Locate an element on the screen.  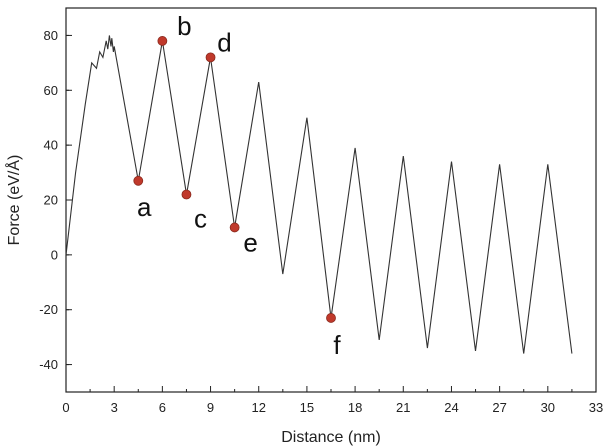
x-tick-label: 21 is located at coordinates (403, 407).